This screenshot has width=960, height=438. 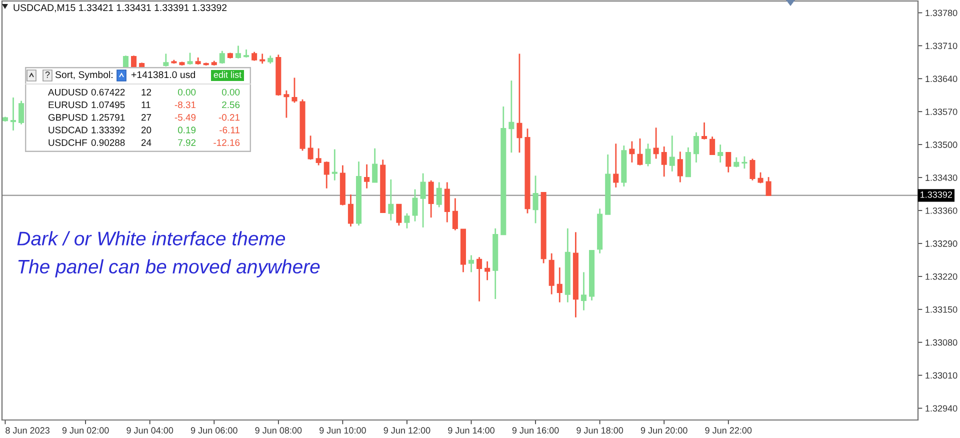 What do you see at coordinates (343, 430) in the screenshot?
I see `x-tick-label: 9 Jun 10:00` at bounding box center [343, 430].